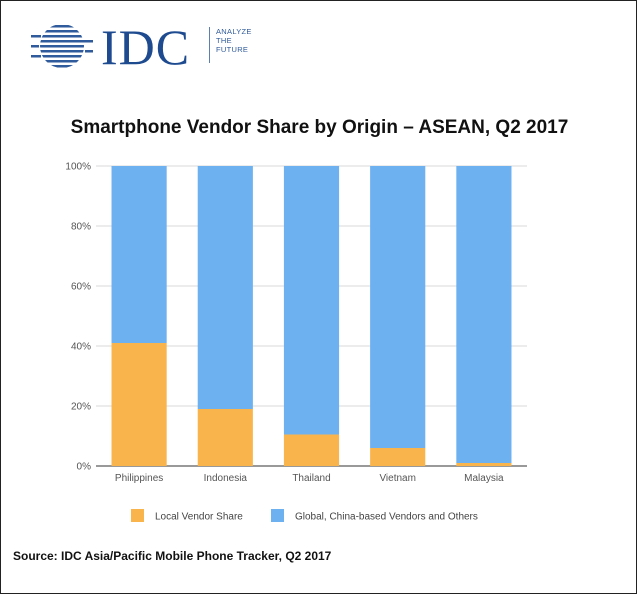  What do you see at coordinates (234, 40) in the screenshot?
I see `logo-tagline: ANALYZE THE FUTURE` at bounding box center [234, 40].